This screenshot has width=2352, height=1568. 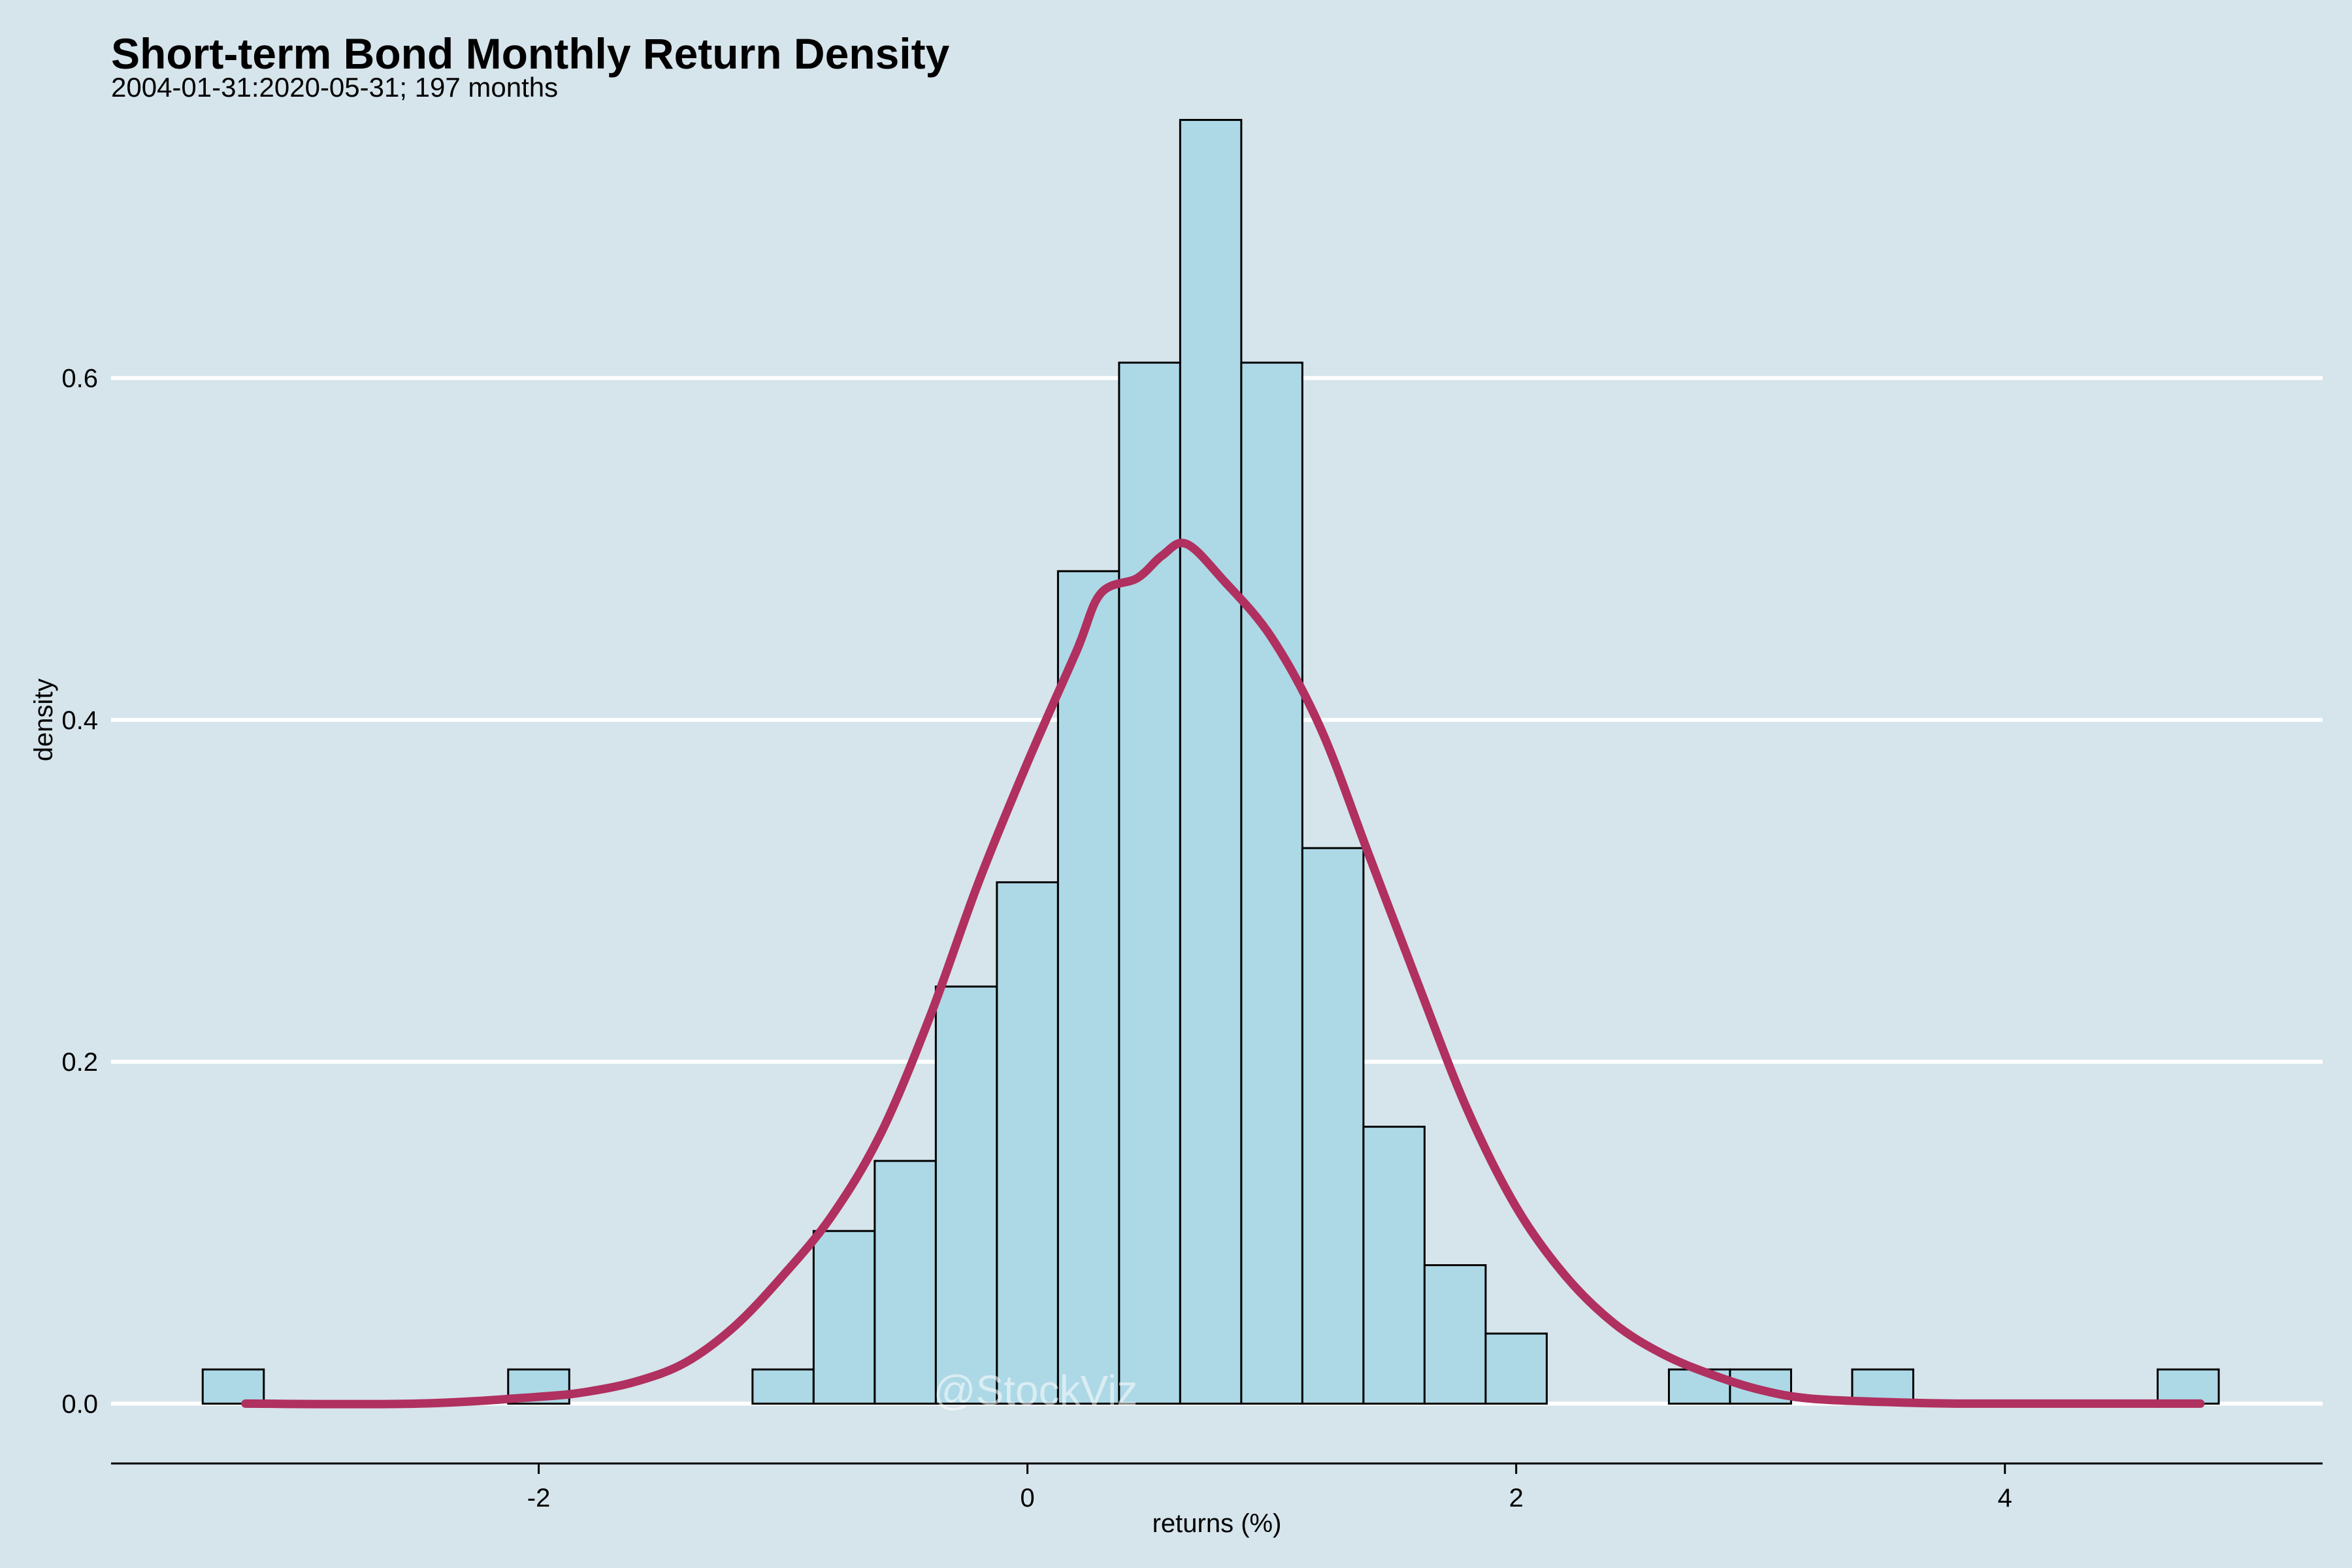 What do you see at coordinates (1516, 1498) in the screenshot?
I see `x-tick-label-2: 2` at bounding box center [1516, 1498].